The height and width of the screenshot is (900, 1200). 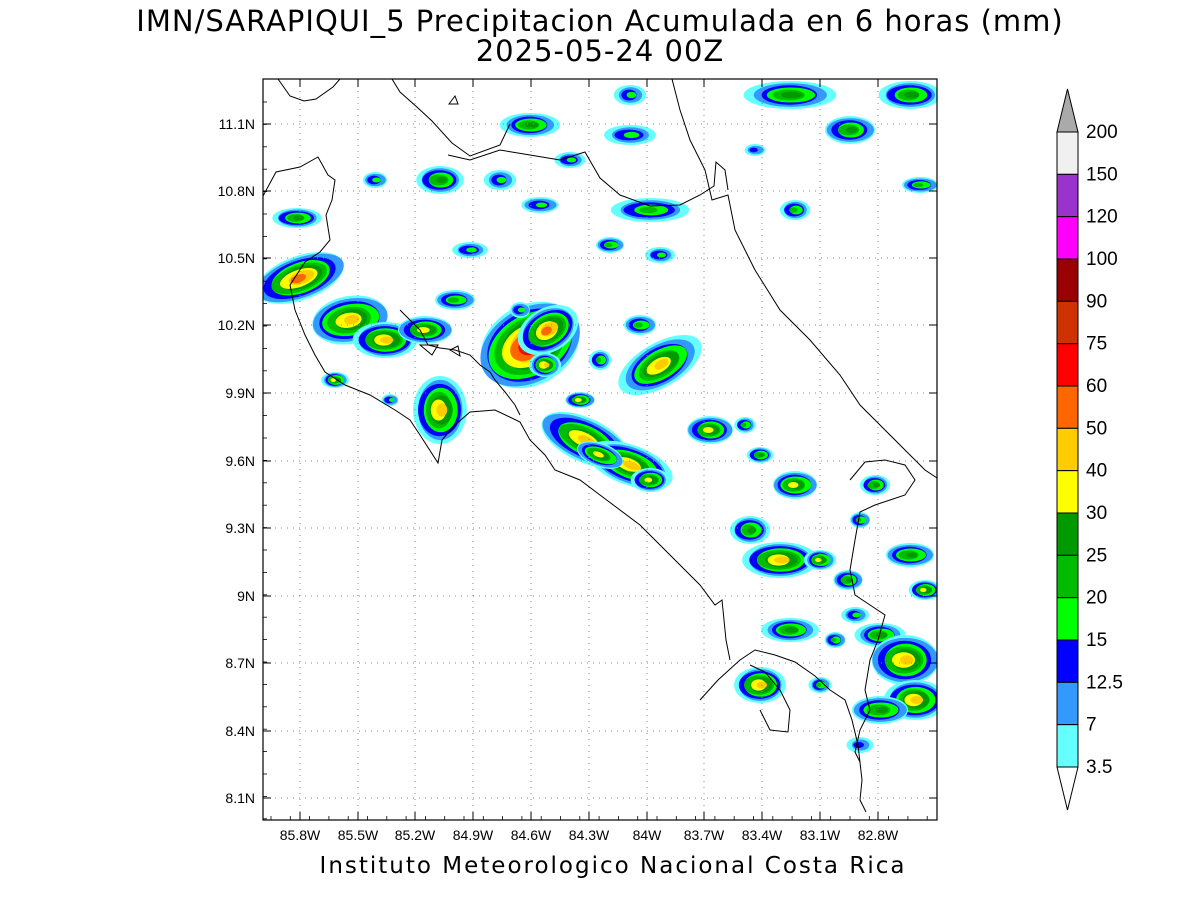 I want to click on legend-overflow-triangle, so click(x=1067, y=110).